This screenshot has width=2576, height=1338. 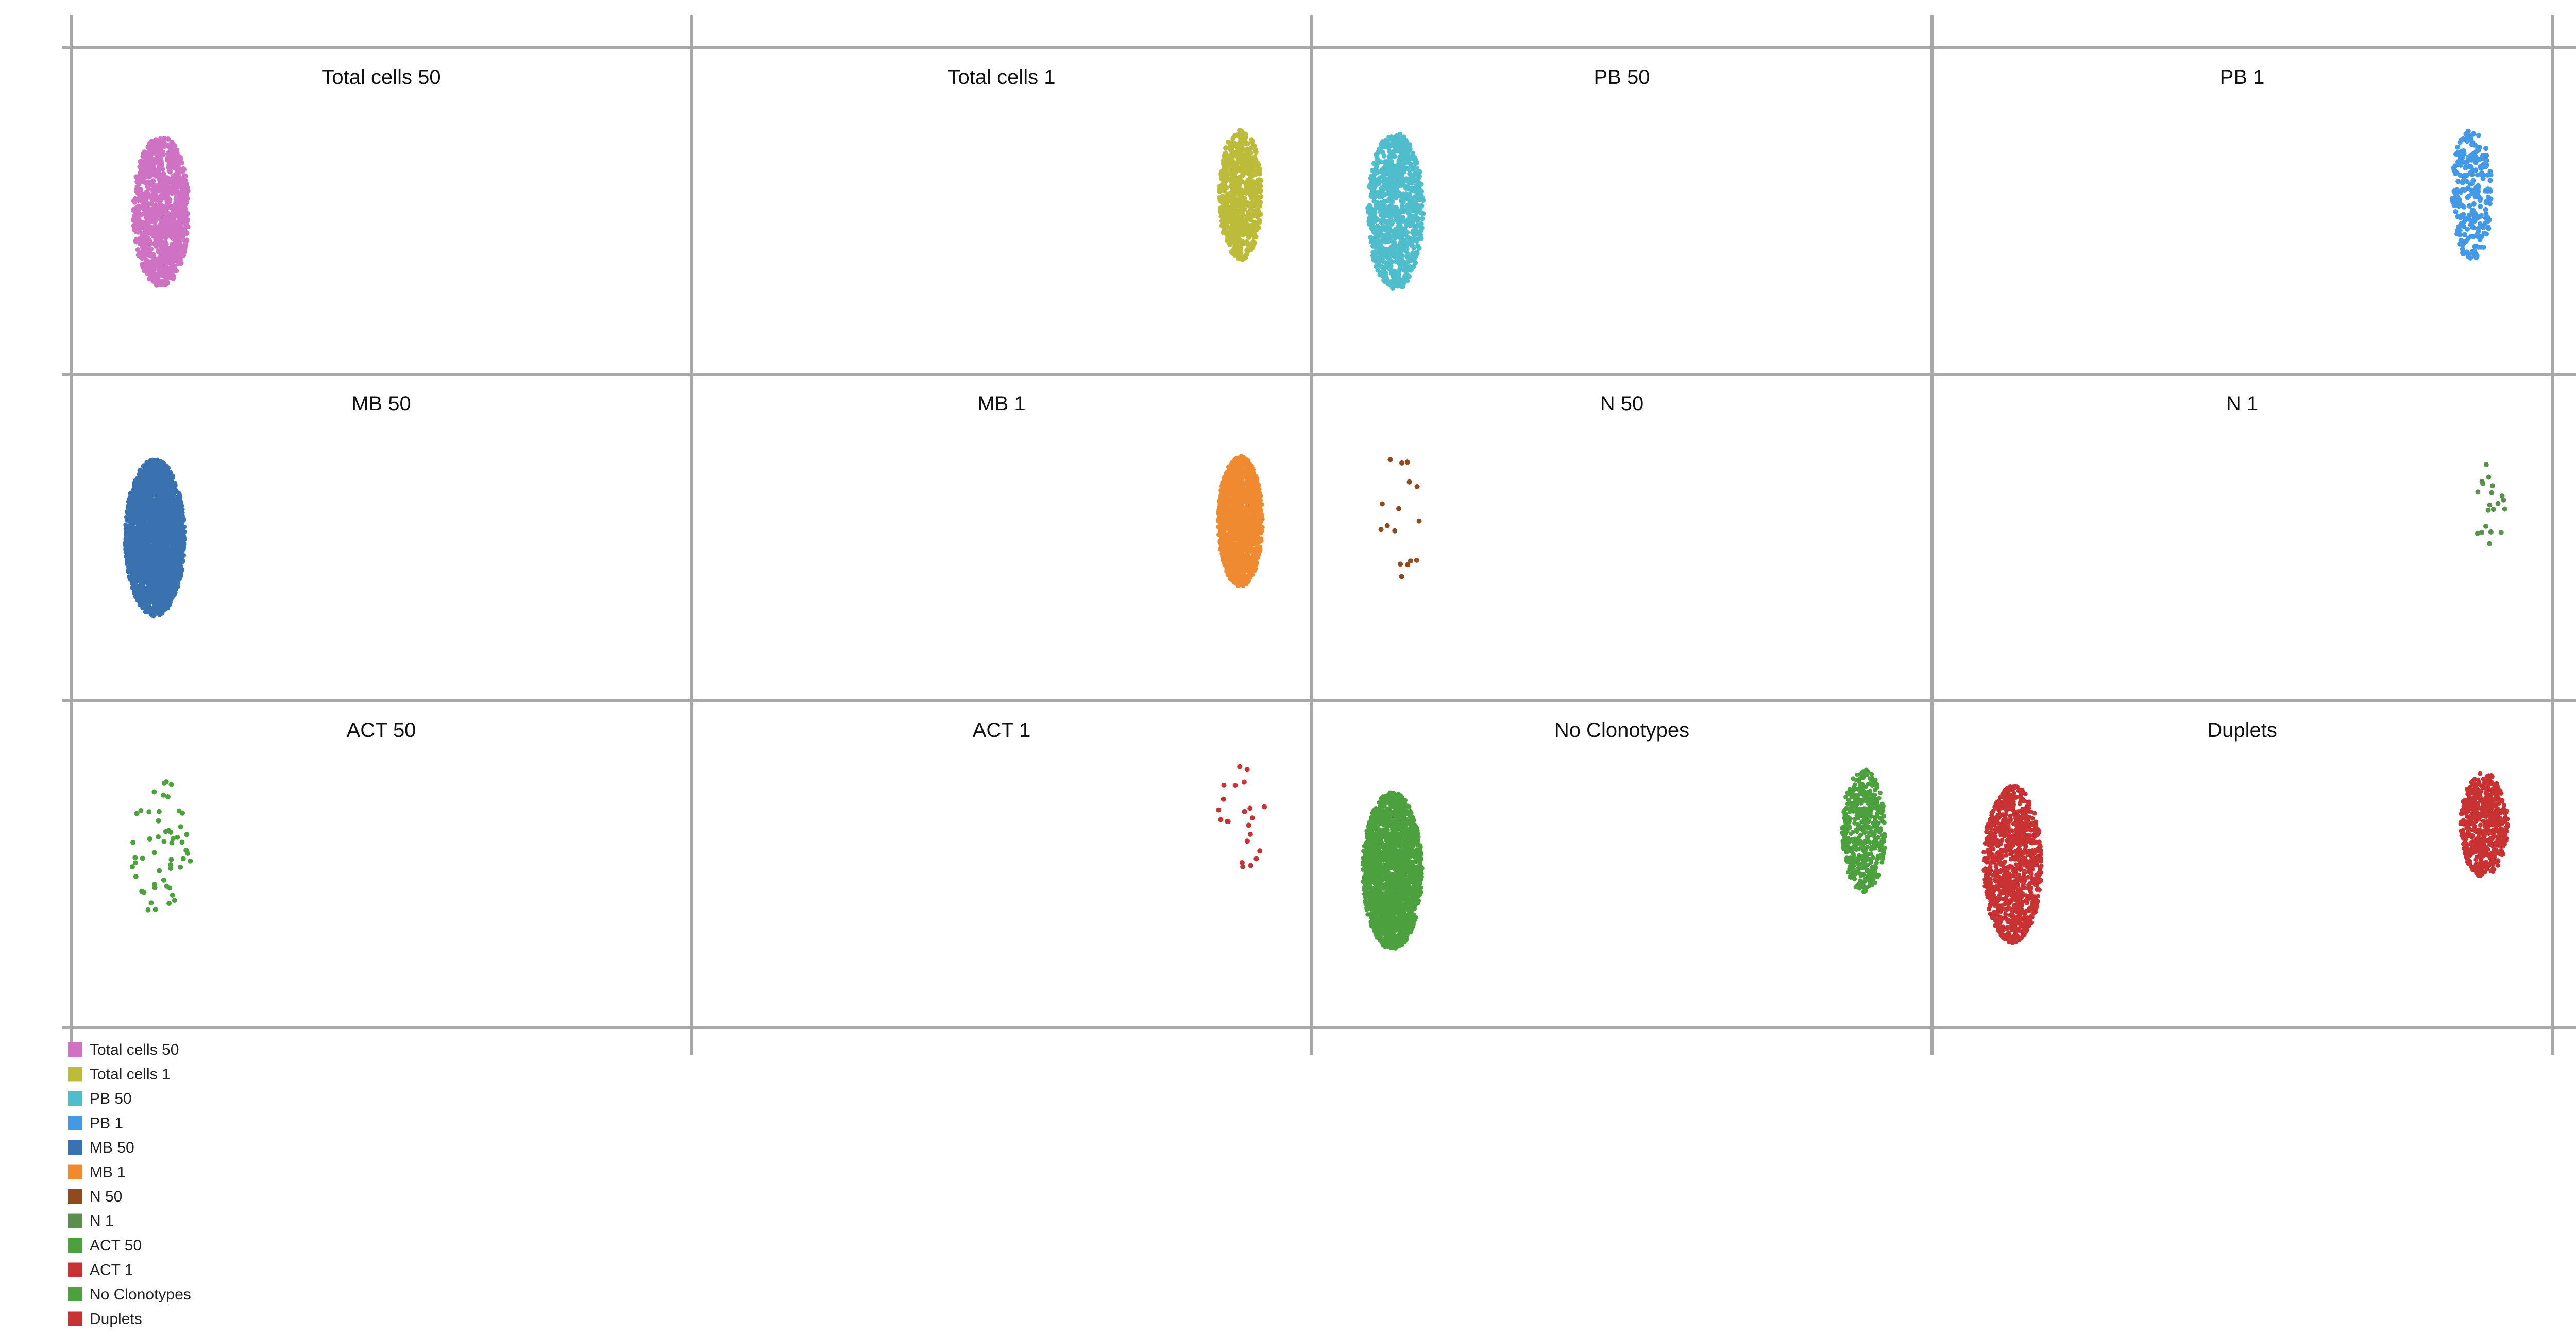 I want to click on panel-title: PB 50, so click(x=1622, y=77).